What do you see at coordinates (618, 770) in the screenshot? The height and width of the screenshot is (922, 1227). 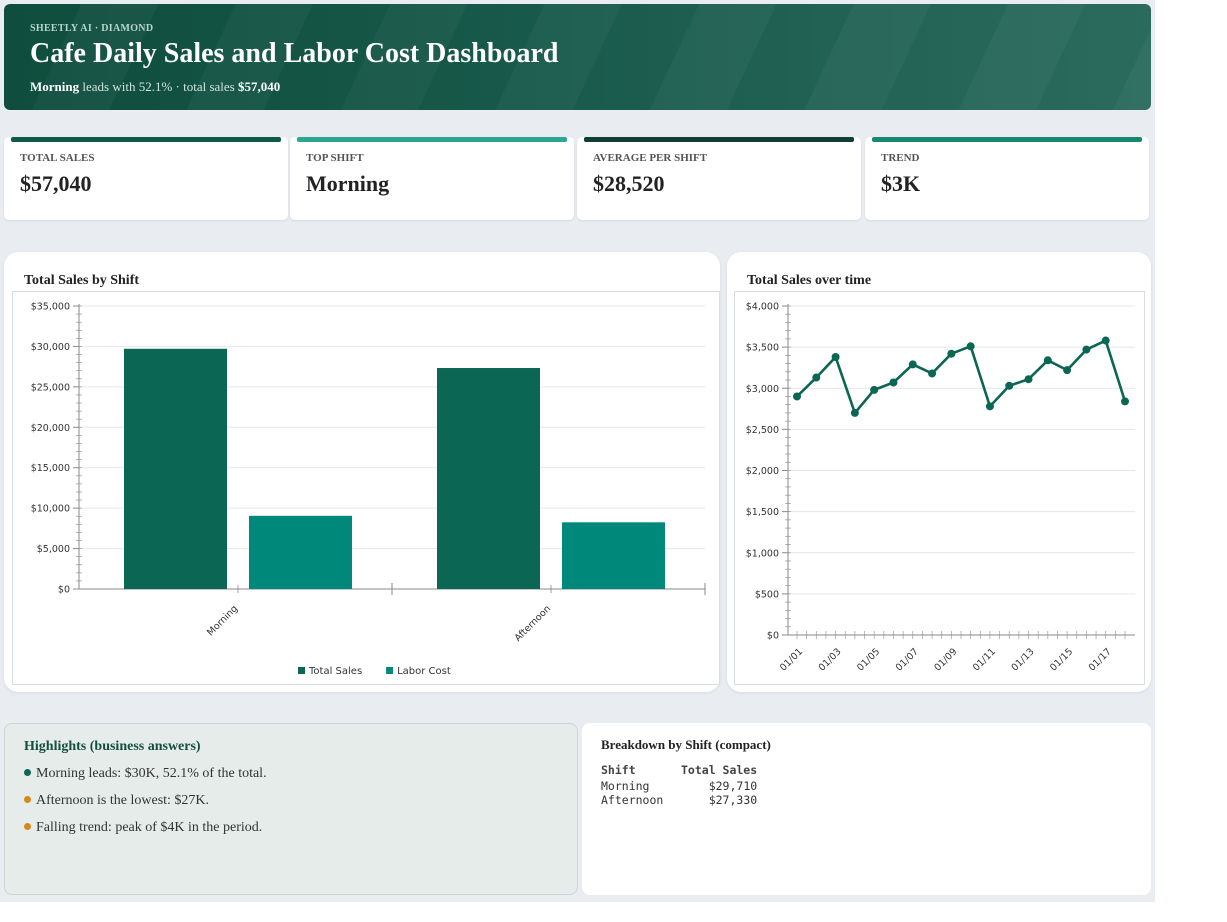 I see `column-header-shift: Shift` at bounding box center [618, 770].